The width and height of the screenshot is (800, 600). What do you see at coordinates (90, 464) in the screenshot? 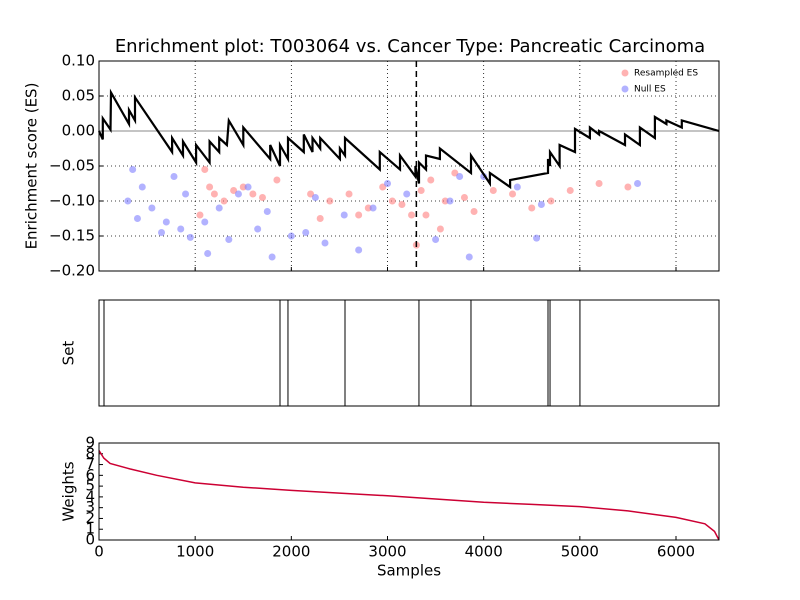
I see `y-tick-label: 7` at bounding box center [90, 464].